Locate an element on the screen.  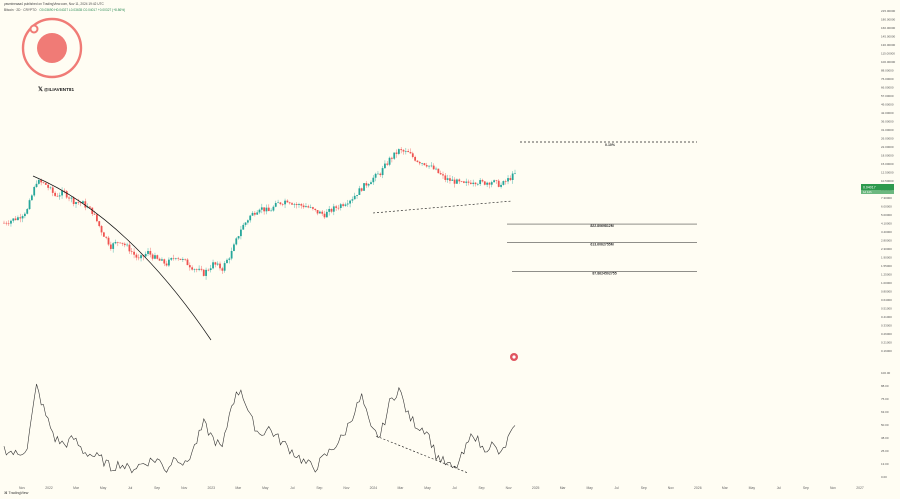
price-tick-label: 31.00000 is located at coordinates (887, 130).